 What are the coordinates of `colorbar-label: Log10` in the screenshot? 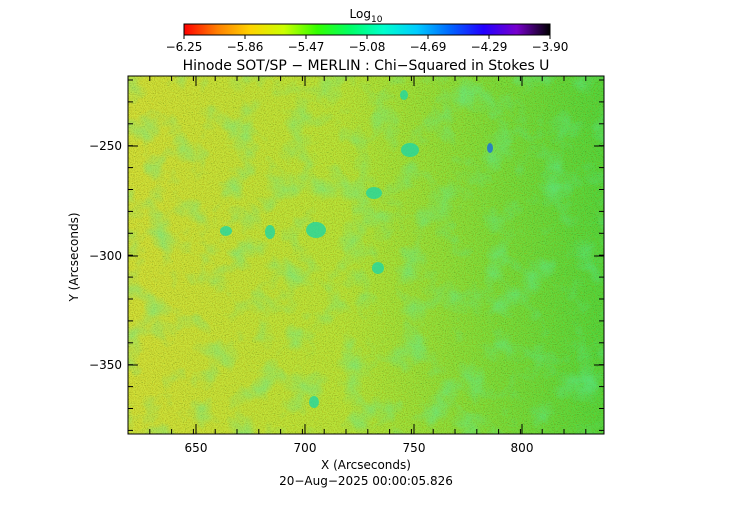 It's located at (366, 16).